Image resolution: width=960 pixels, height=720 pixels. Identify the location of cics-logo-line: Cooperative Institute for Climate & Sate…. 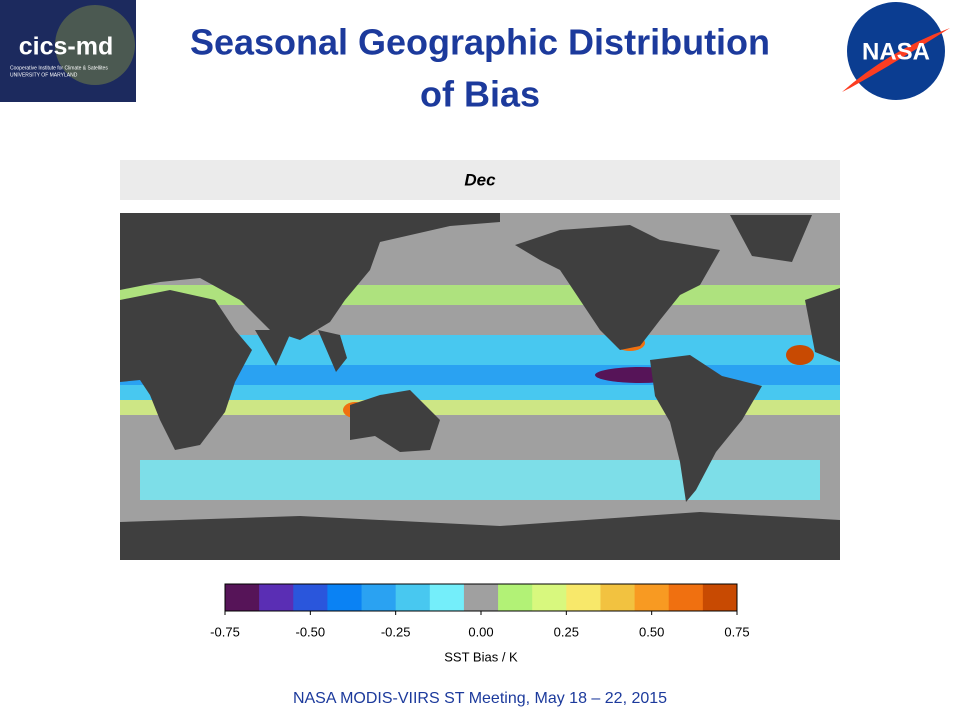
(59, 68).